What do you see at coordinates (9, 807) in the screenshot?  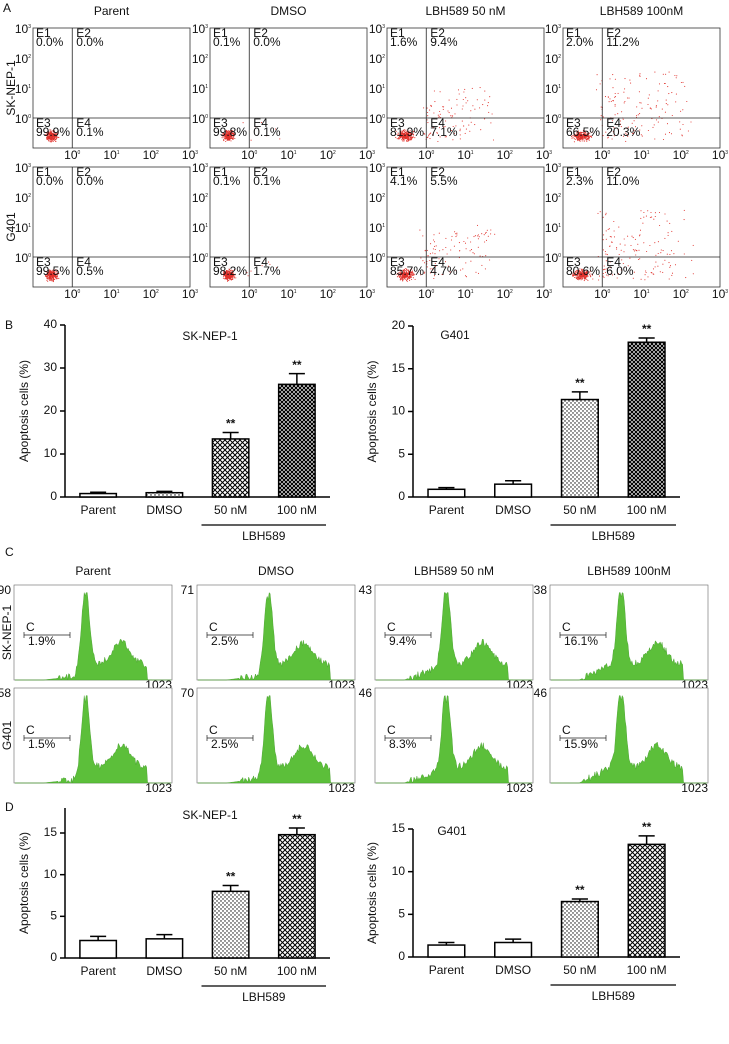 I see `panel-label: D` at bounding box center [9, 807].